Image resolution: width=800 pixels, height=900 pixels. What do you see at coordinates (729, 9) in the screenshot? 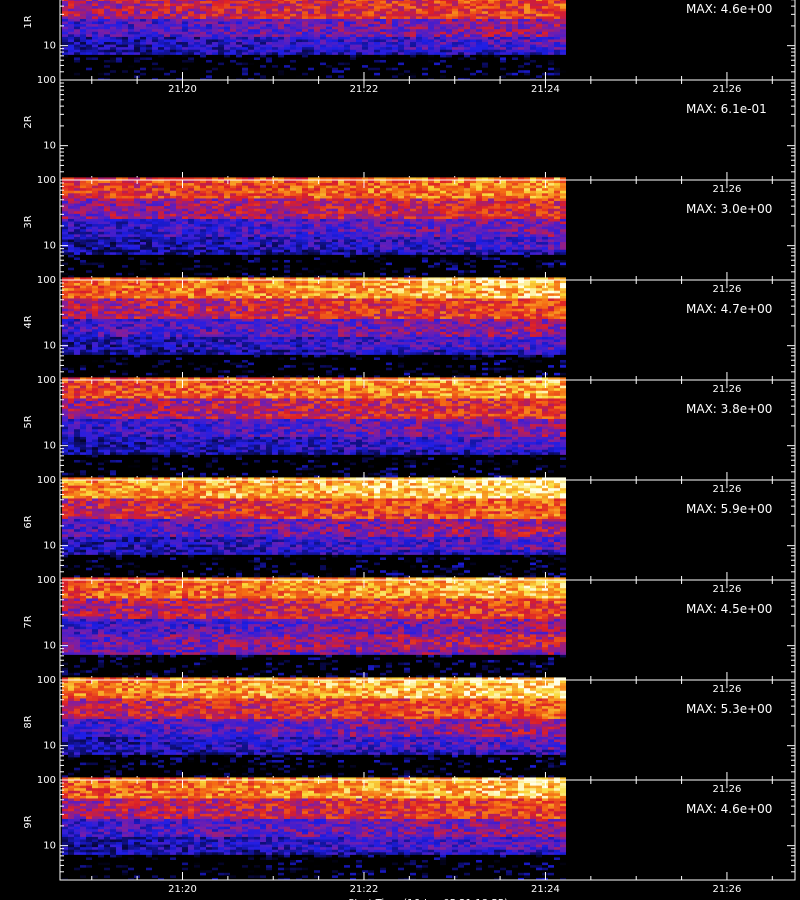
I see `max-annotation: MAX: 4.6e+00` at bounding box center [729, 9].